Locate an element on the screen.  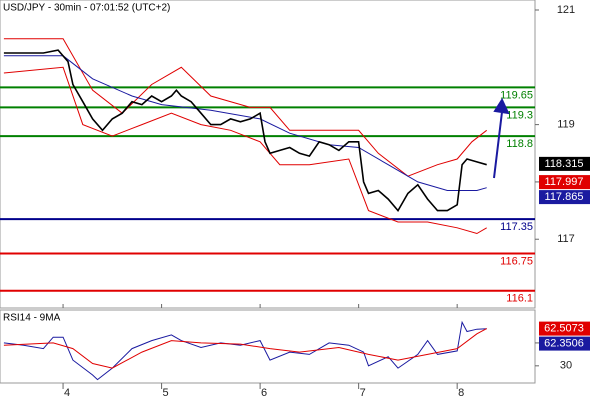
price-tag-label: 62.3506 is located at coordinates (564, 344).